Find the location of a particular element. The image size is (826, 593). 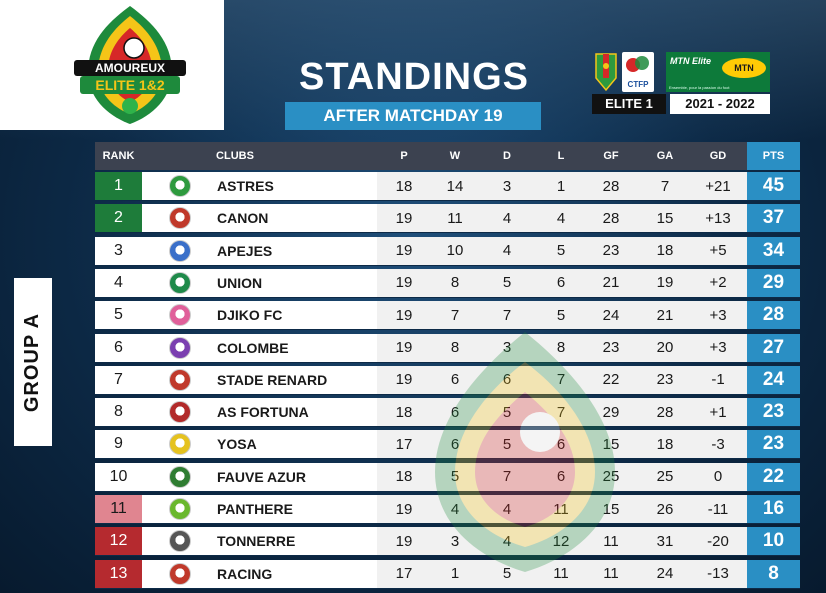

club-name: TONNERRE is located at coordinates (256, 541).